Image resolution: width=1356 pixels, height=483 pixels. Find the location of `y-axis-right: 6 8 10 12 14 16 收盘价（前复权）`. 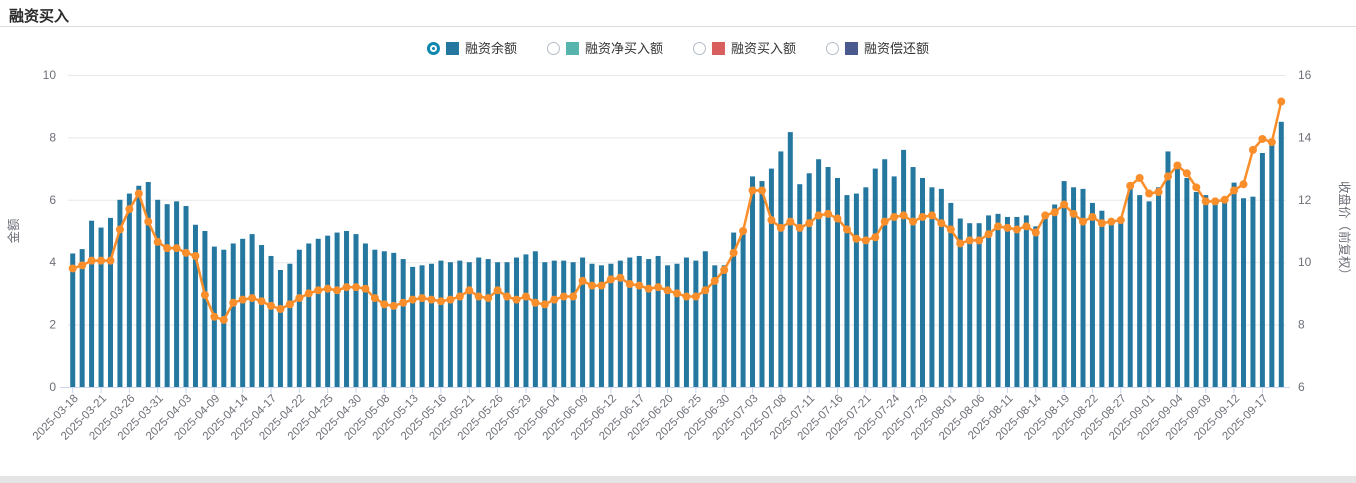

y-axis-right: 6 8 10 12 14 16 收盘价（前复权） is located at coordinates (1325, 231).